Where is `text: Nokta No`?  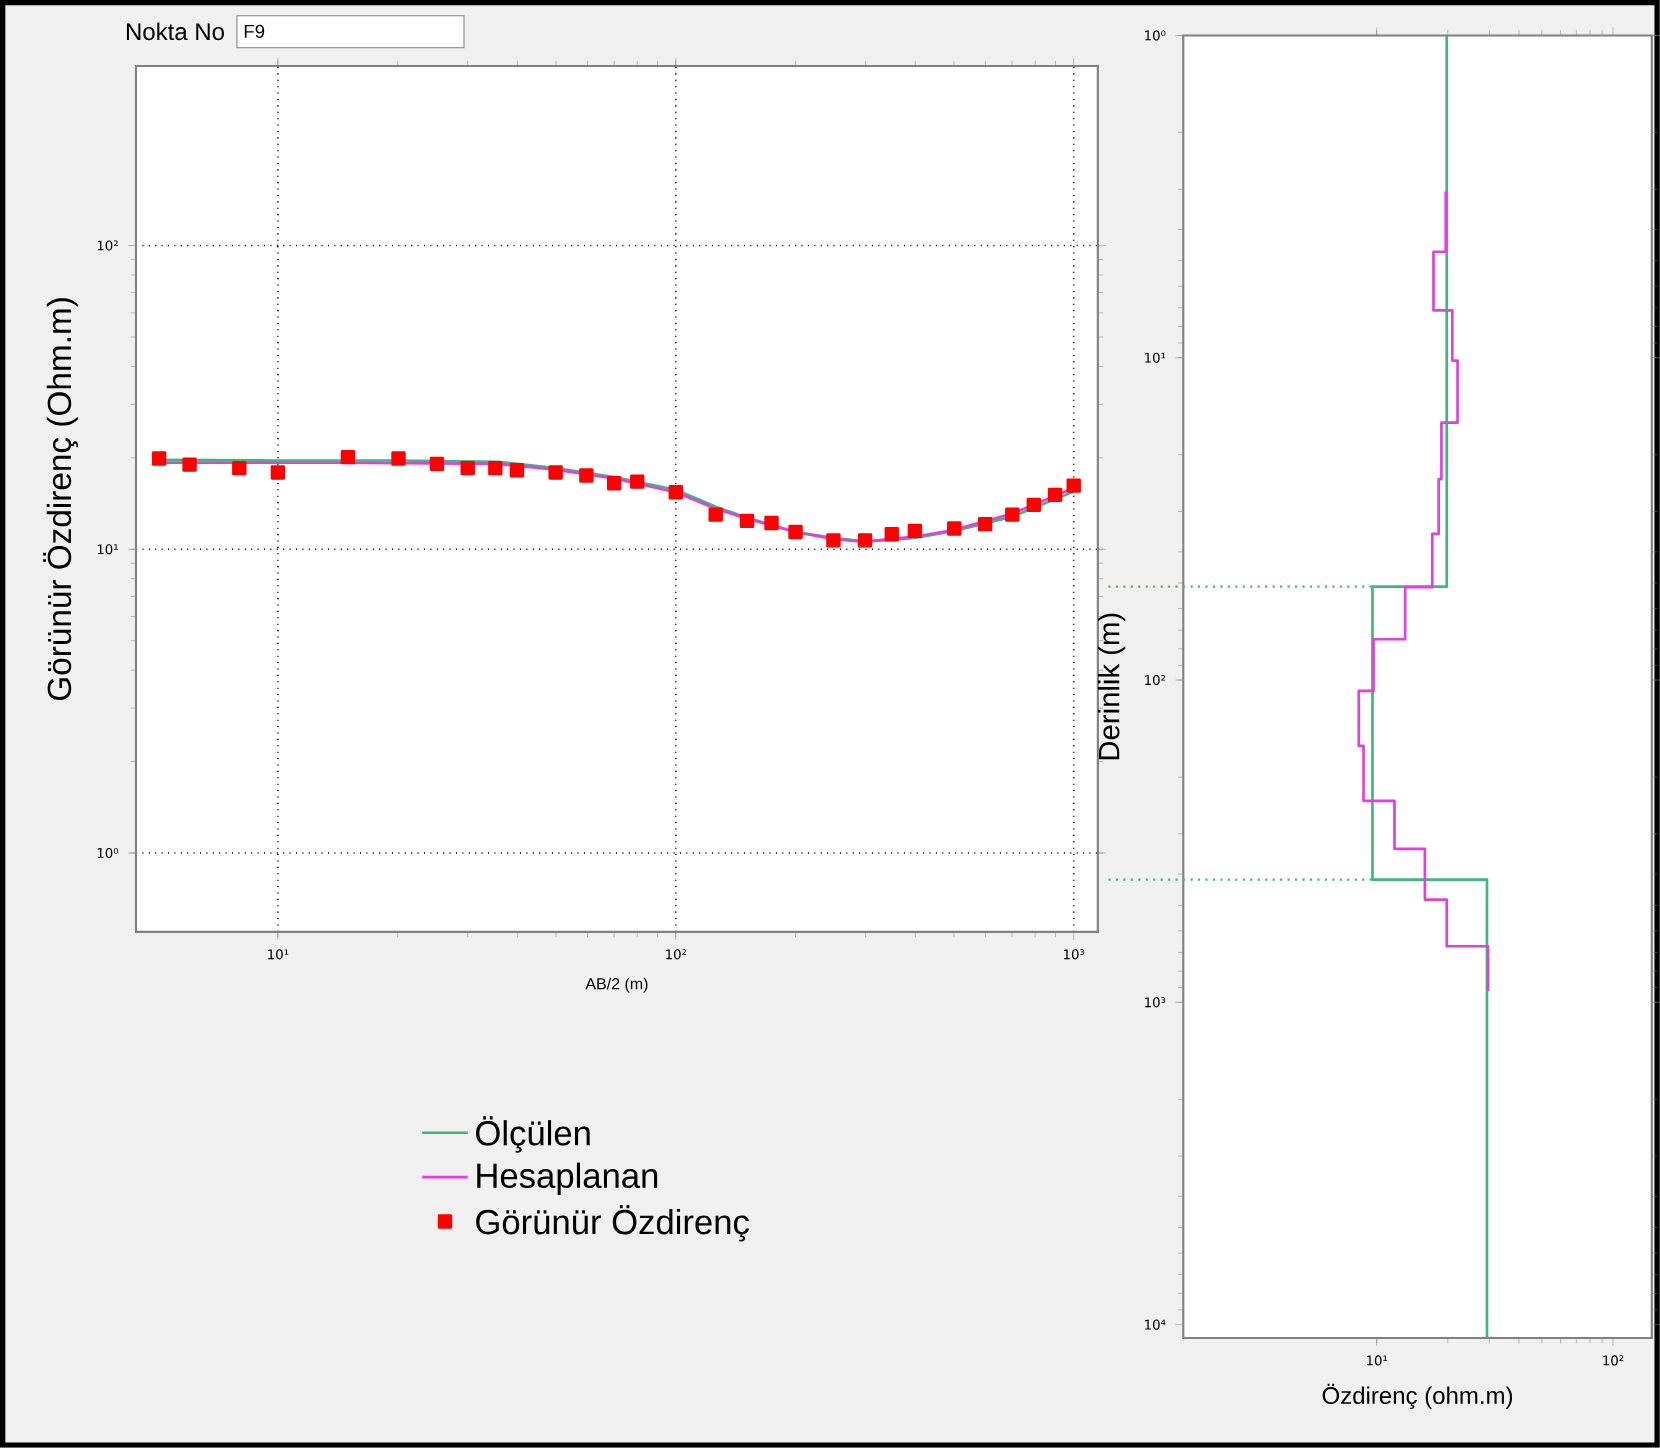
text: Nokta No is located at coordinates (175, 31).